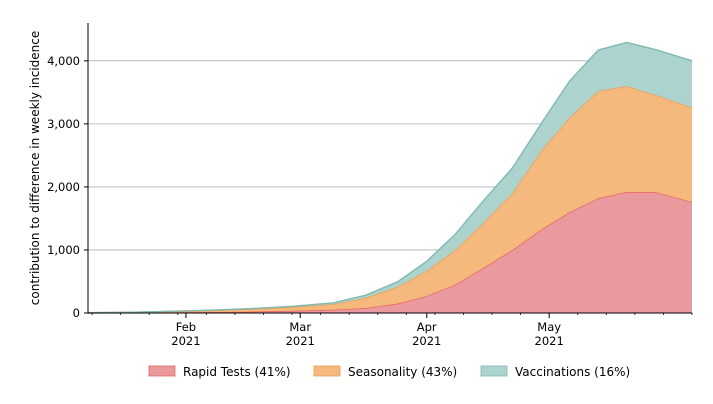 The height and width of the screenshot is (404, 713). What do you see at coordinates (549, 341) in the screenshot?
I see `x-tick-year-3: 2021` at bounding box center [549, 341].